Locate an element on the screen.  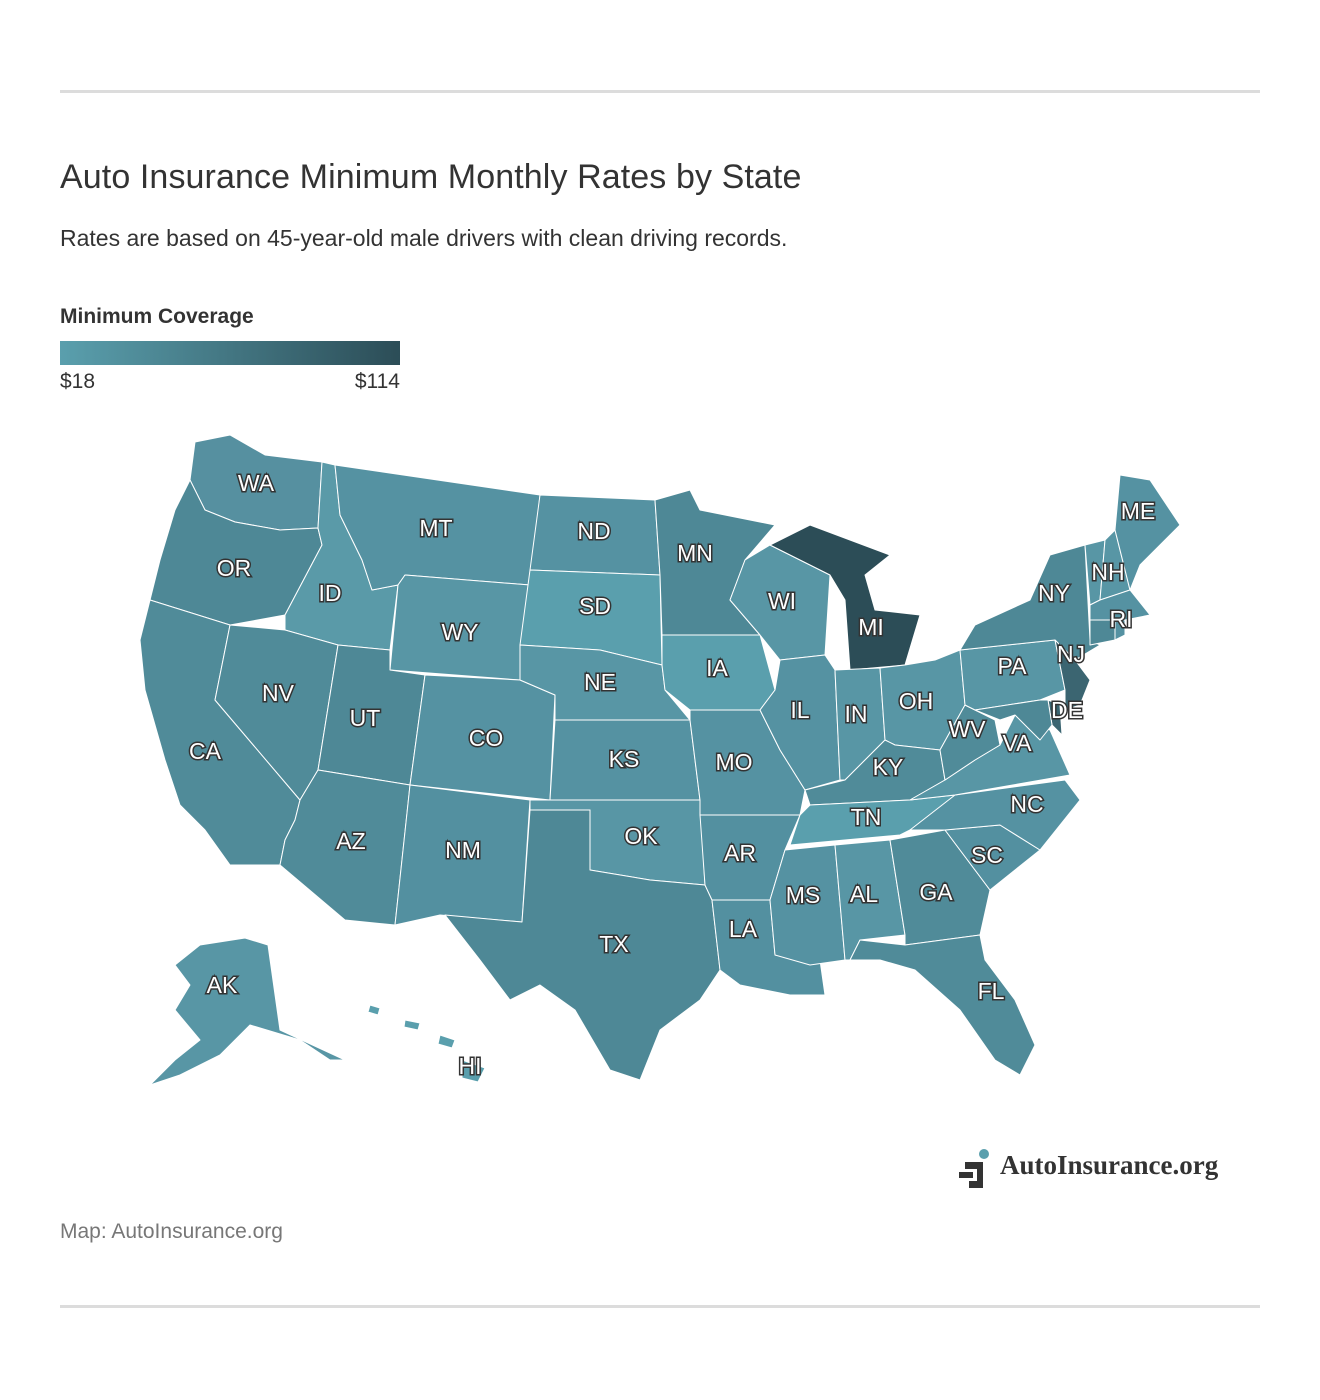
state-label-wy: WY is located at coordinates (459, 632).